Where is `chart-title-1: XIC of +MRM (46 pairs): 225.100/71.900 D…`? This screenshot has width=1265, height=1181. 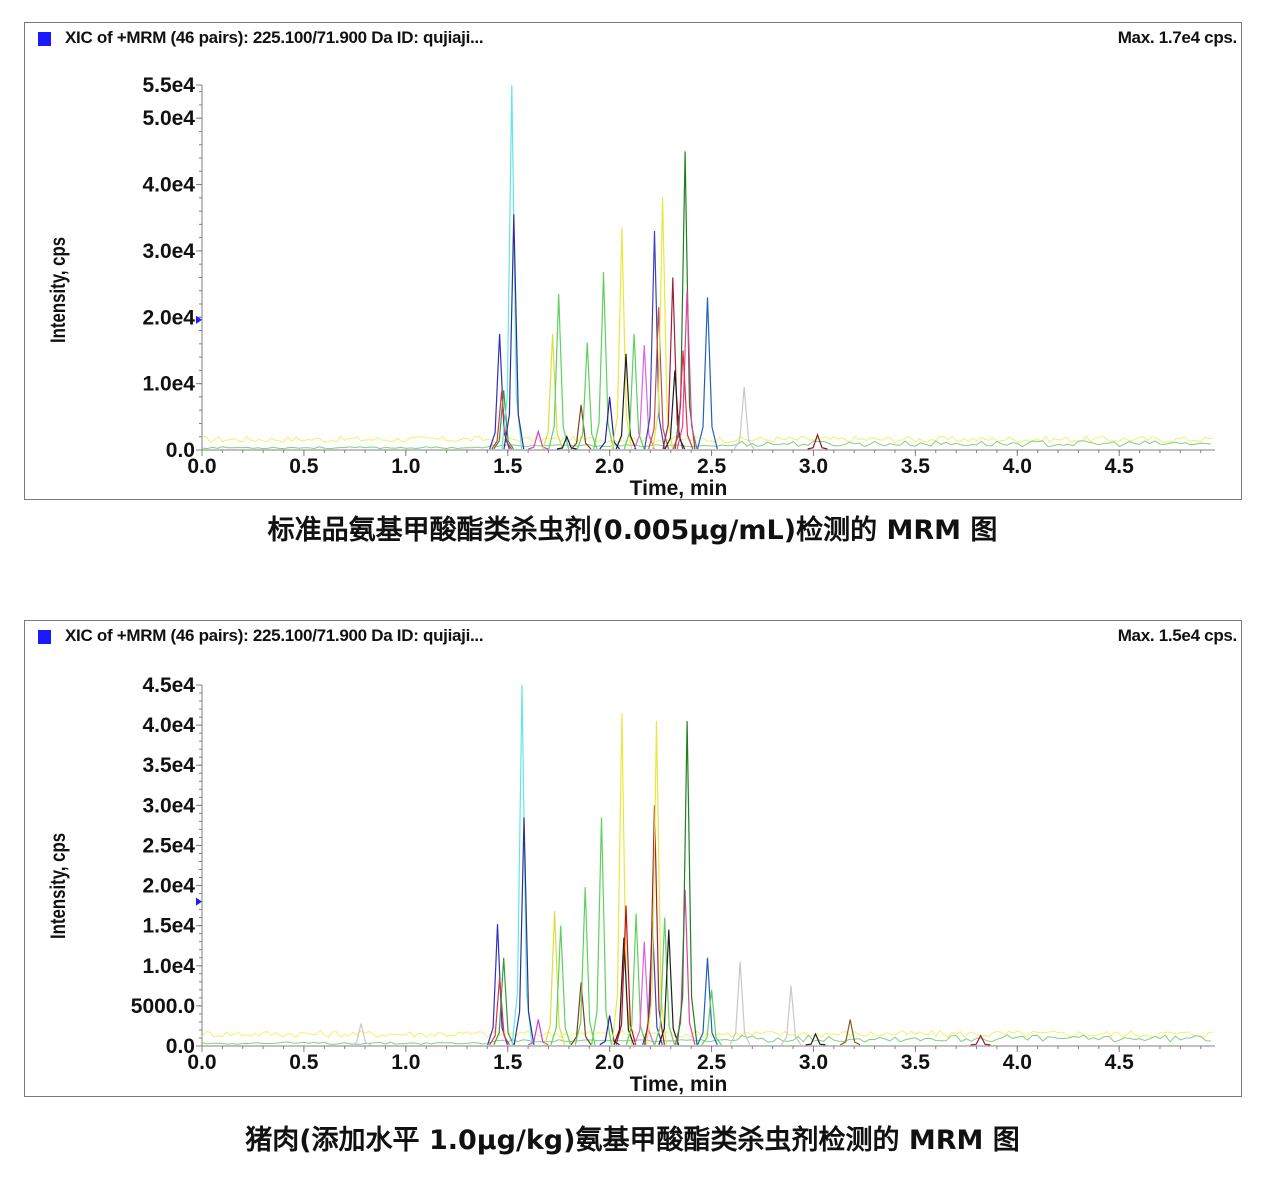
chart-title-1: XIC of +MRM (46 pairs): 225.100/71.900 D… is located at coordinates (274, 37).